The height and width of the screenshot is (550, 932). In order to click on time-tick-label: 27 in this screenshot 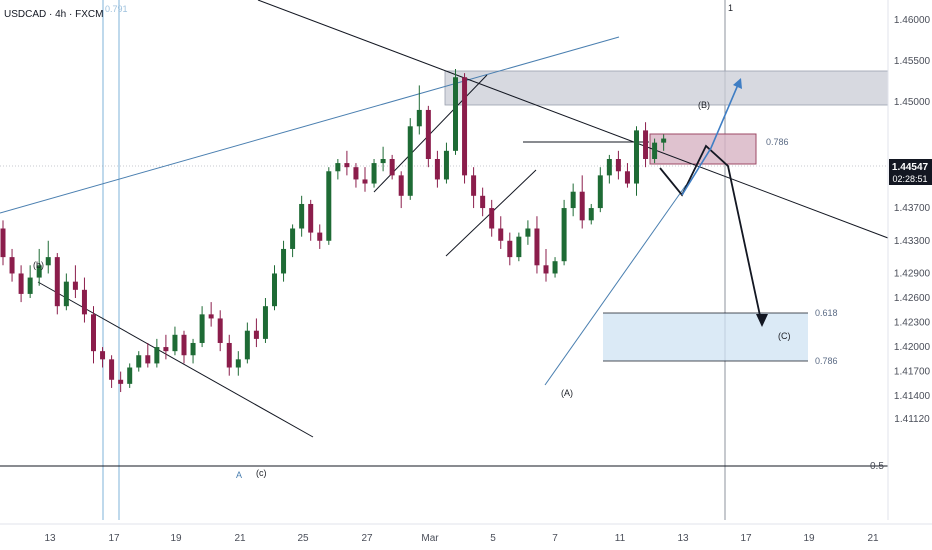, I will do `click(367, 538)`.